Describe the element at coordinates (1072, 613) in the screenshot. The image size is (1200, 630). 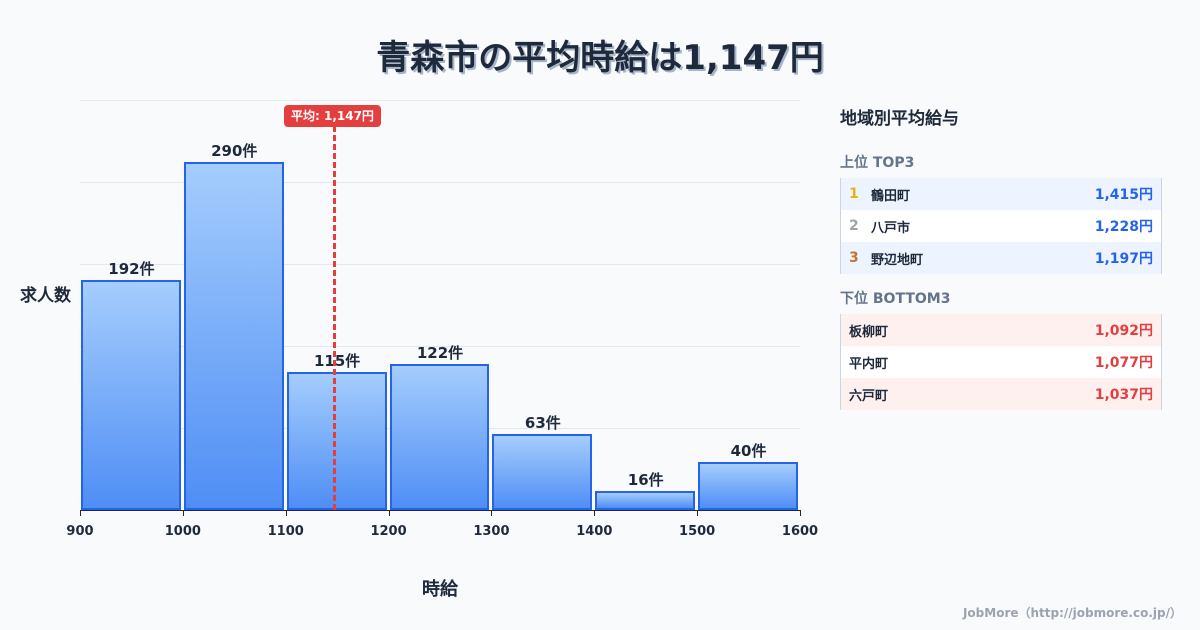
I see `footer-credit: JobMore（http://jobmore.co.jp/）` at that location.